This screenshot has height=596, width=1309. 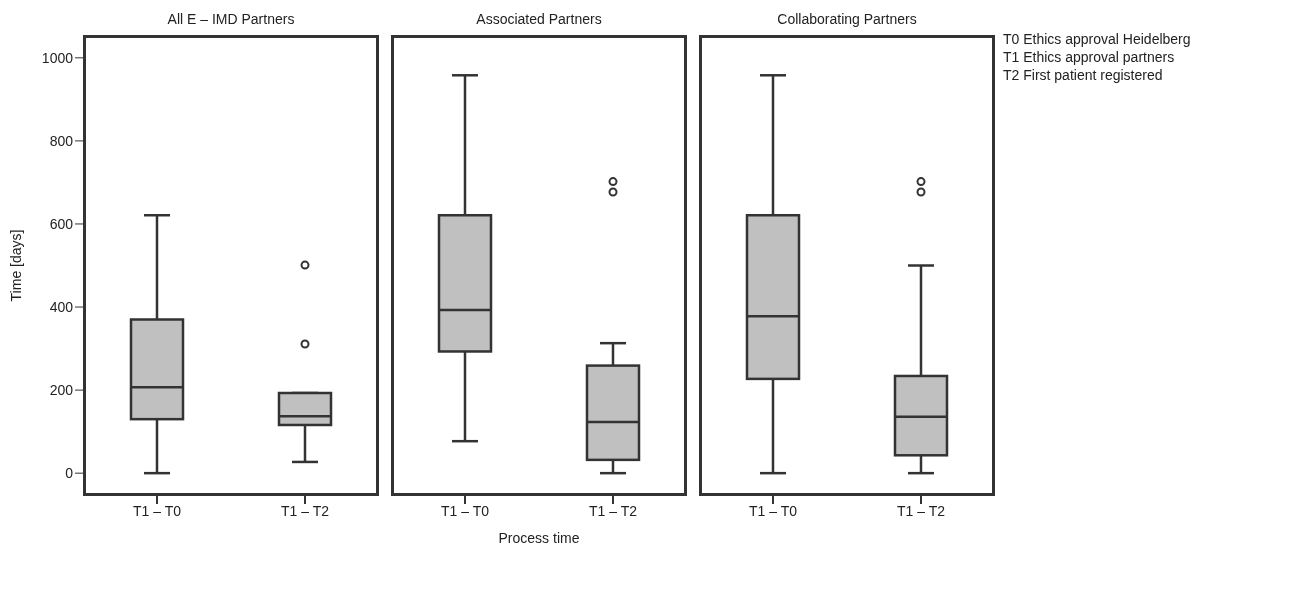 What do you see at coordinates (61, 140) in the screenshot?
I see `y-tick-label: 800` at bounding box center [61, 140].